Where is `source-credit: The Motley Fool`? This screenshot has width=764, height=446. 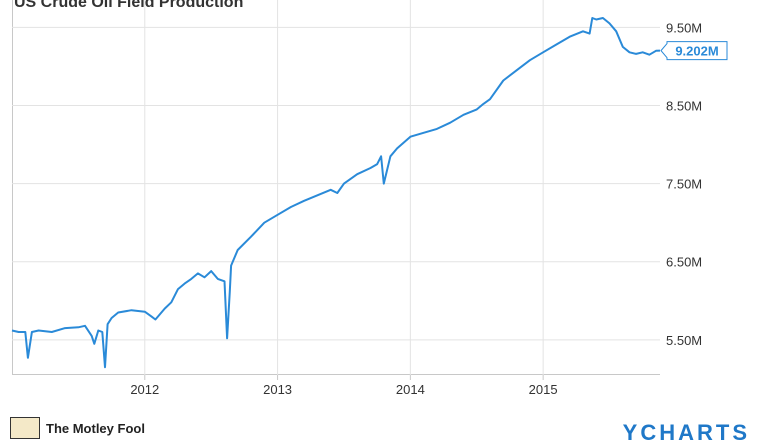 source-credit: The Motley Fool is located at coordinates (77, 428).